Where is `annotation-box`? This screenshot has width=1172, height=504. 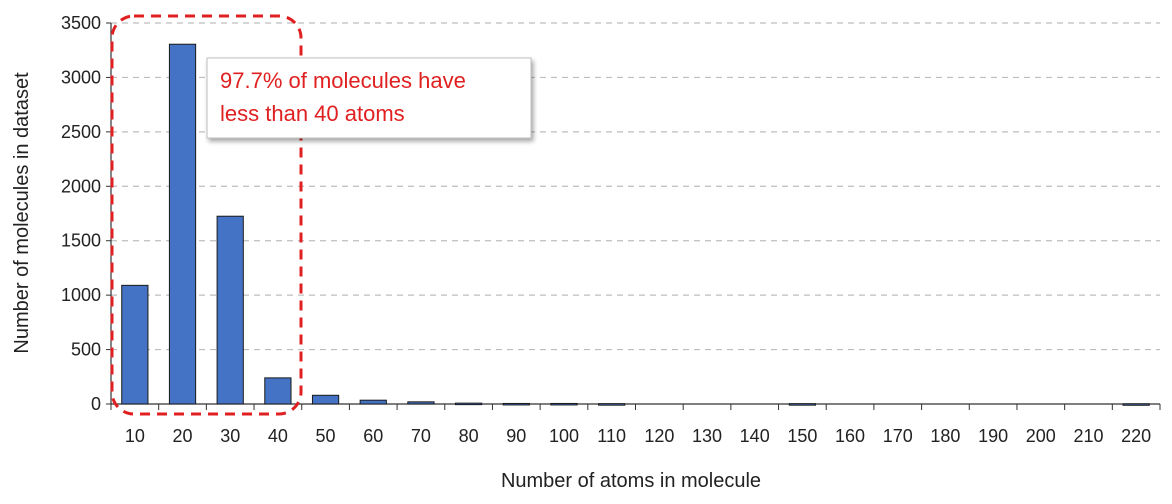 annotation-box is located at coordinates (369, 98).